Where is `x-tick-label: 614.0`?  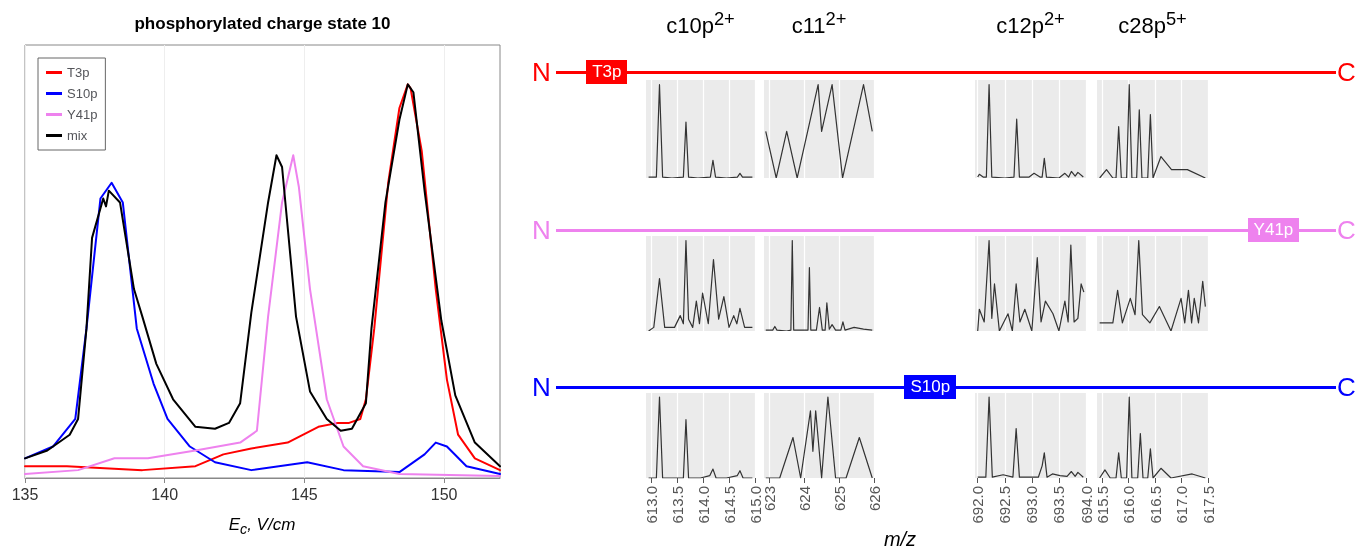 x-tick-label: 614.0 is located at coordinates (703, 505).